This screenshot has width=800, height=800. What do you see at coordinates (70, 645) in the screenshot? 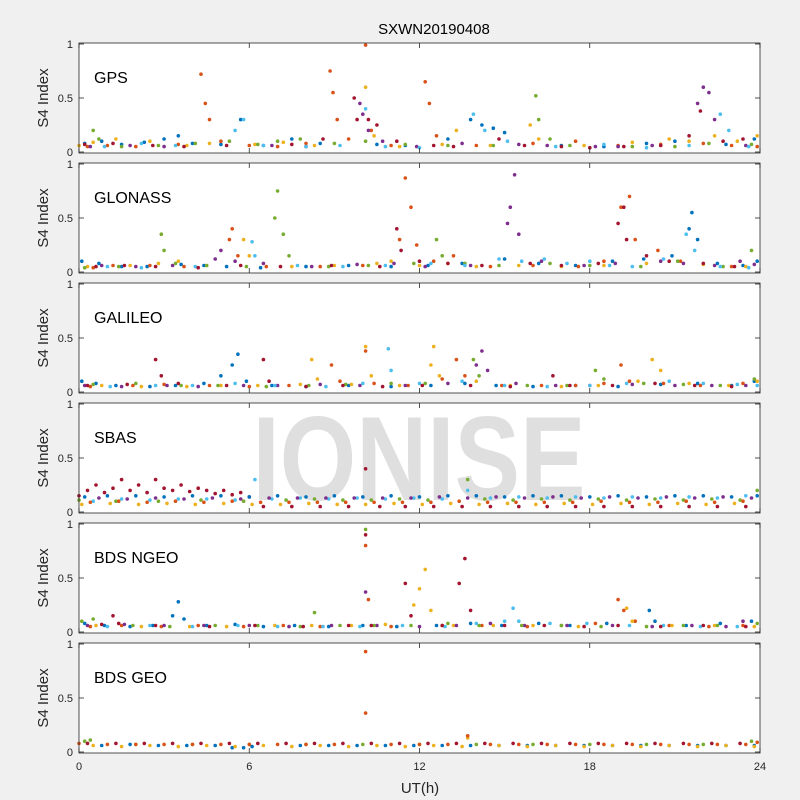
I see `y-tick-label: 1` at bounding box center [70, 645].